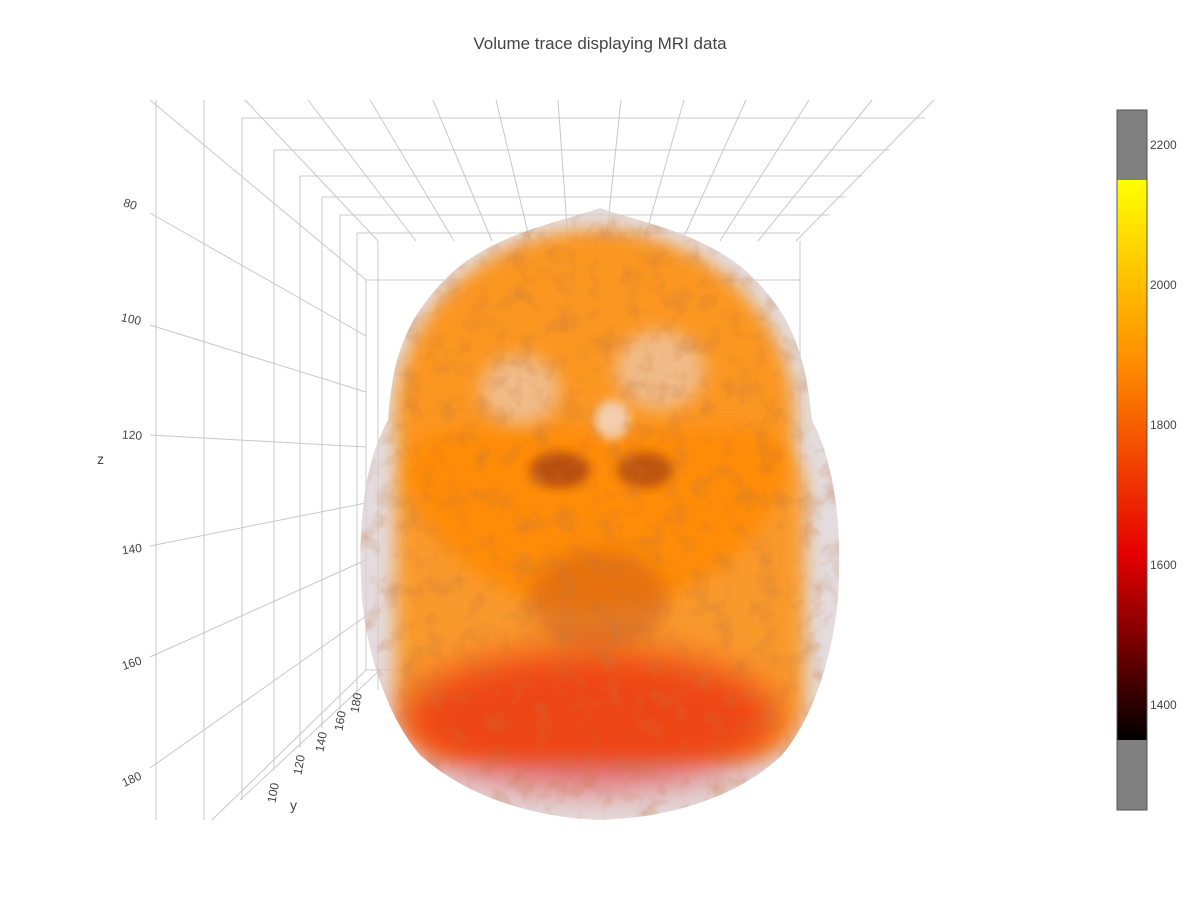 This screenshot has width=1200, height=900. What do you see at coordinates (321, 741) in the screenshot?
I see `y-tick-label: 140` at bounding box center [321, 741].